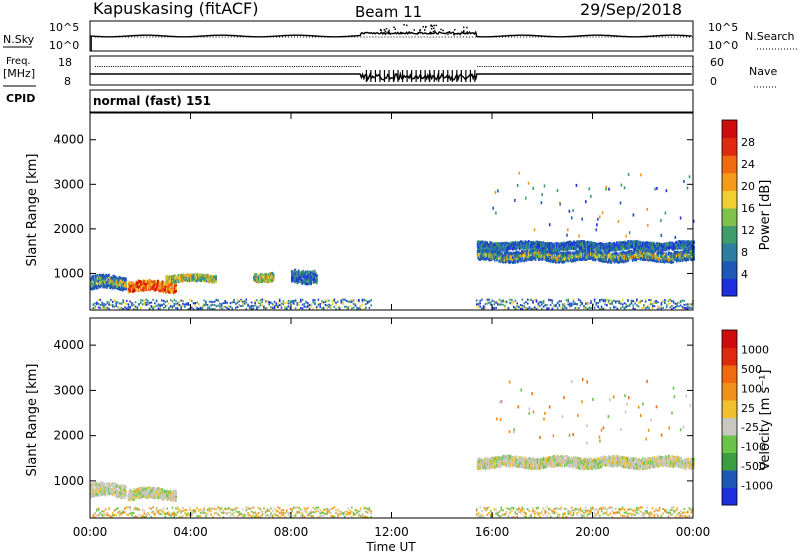  I want to click on freq-unit: [MHz], so click(19, 73).